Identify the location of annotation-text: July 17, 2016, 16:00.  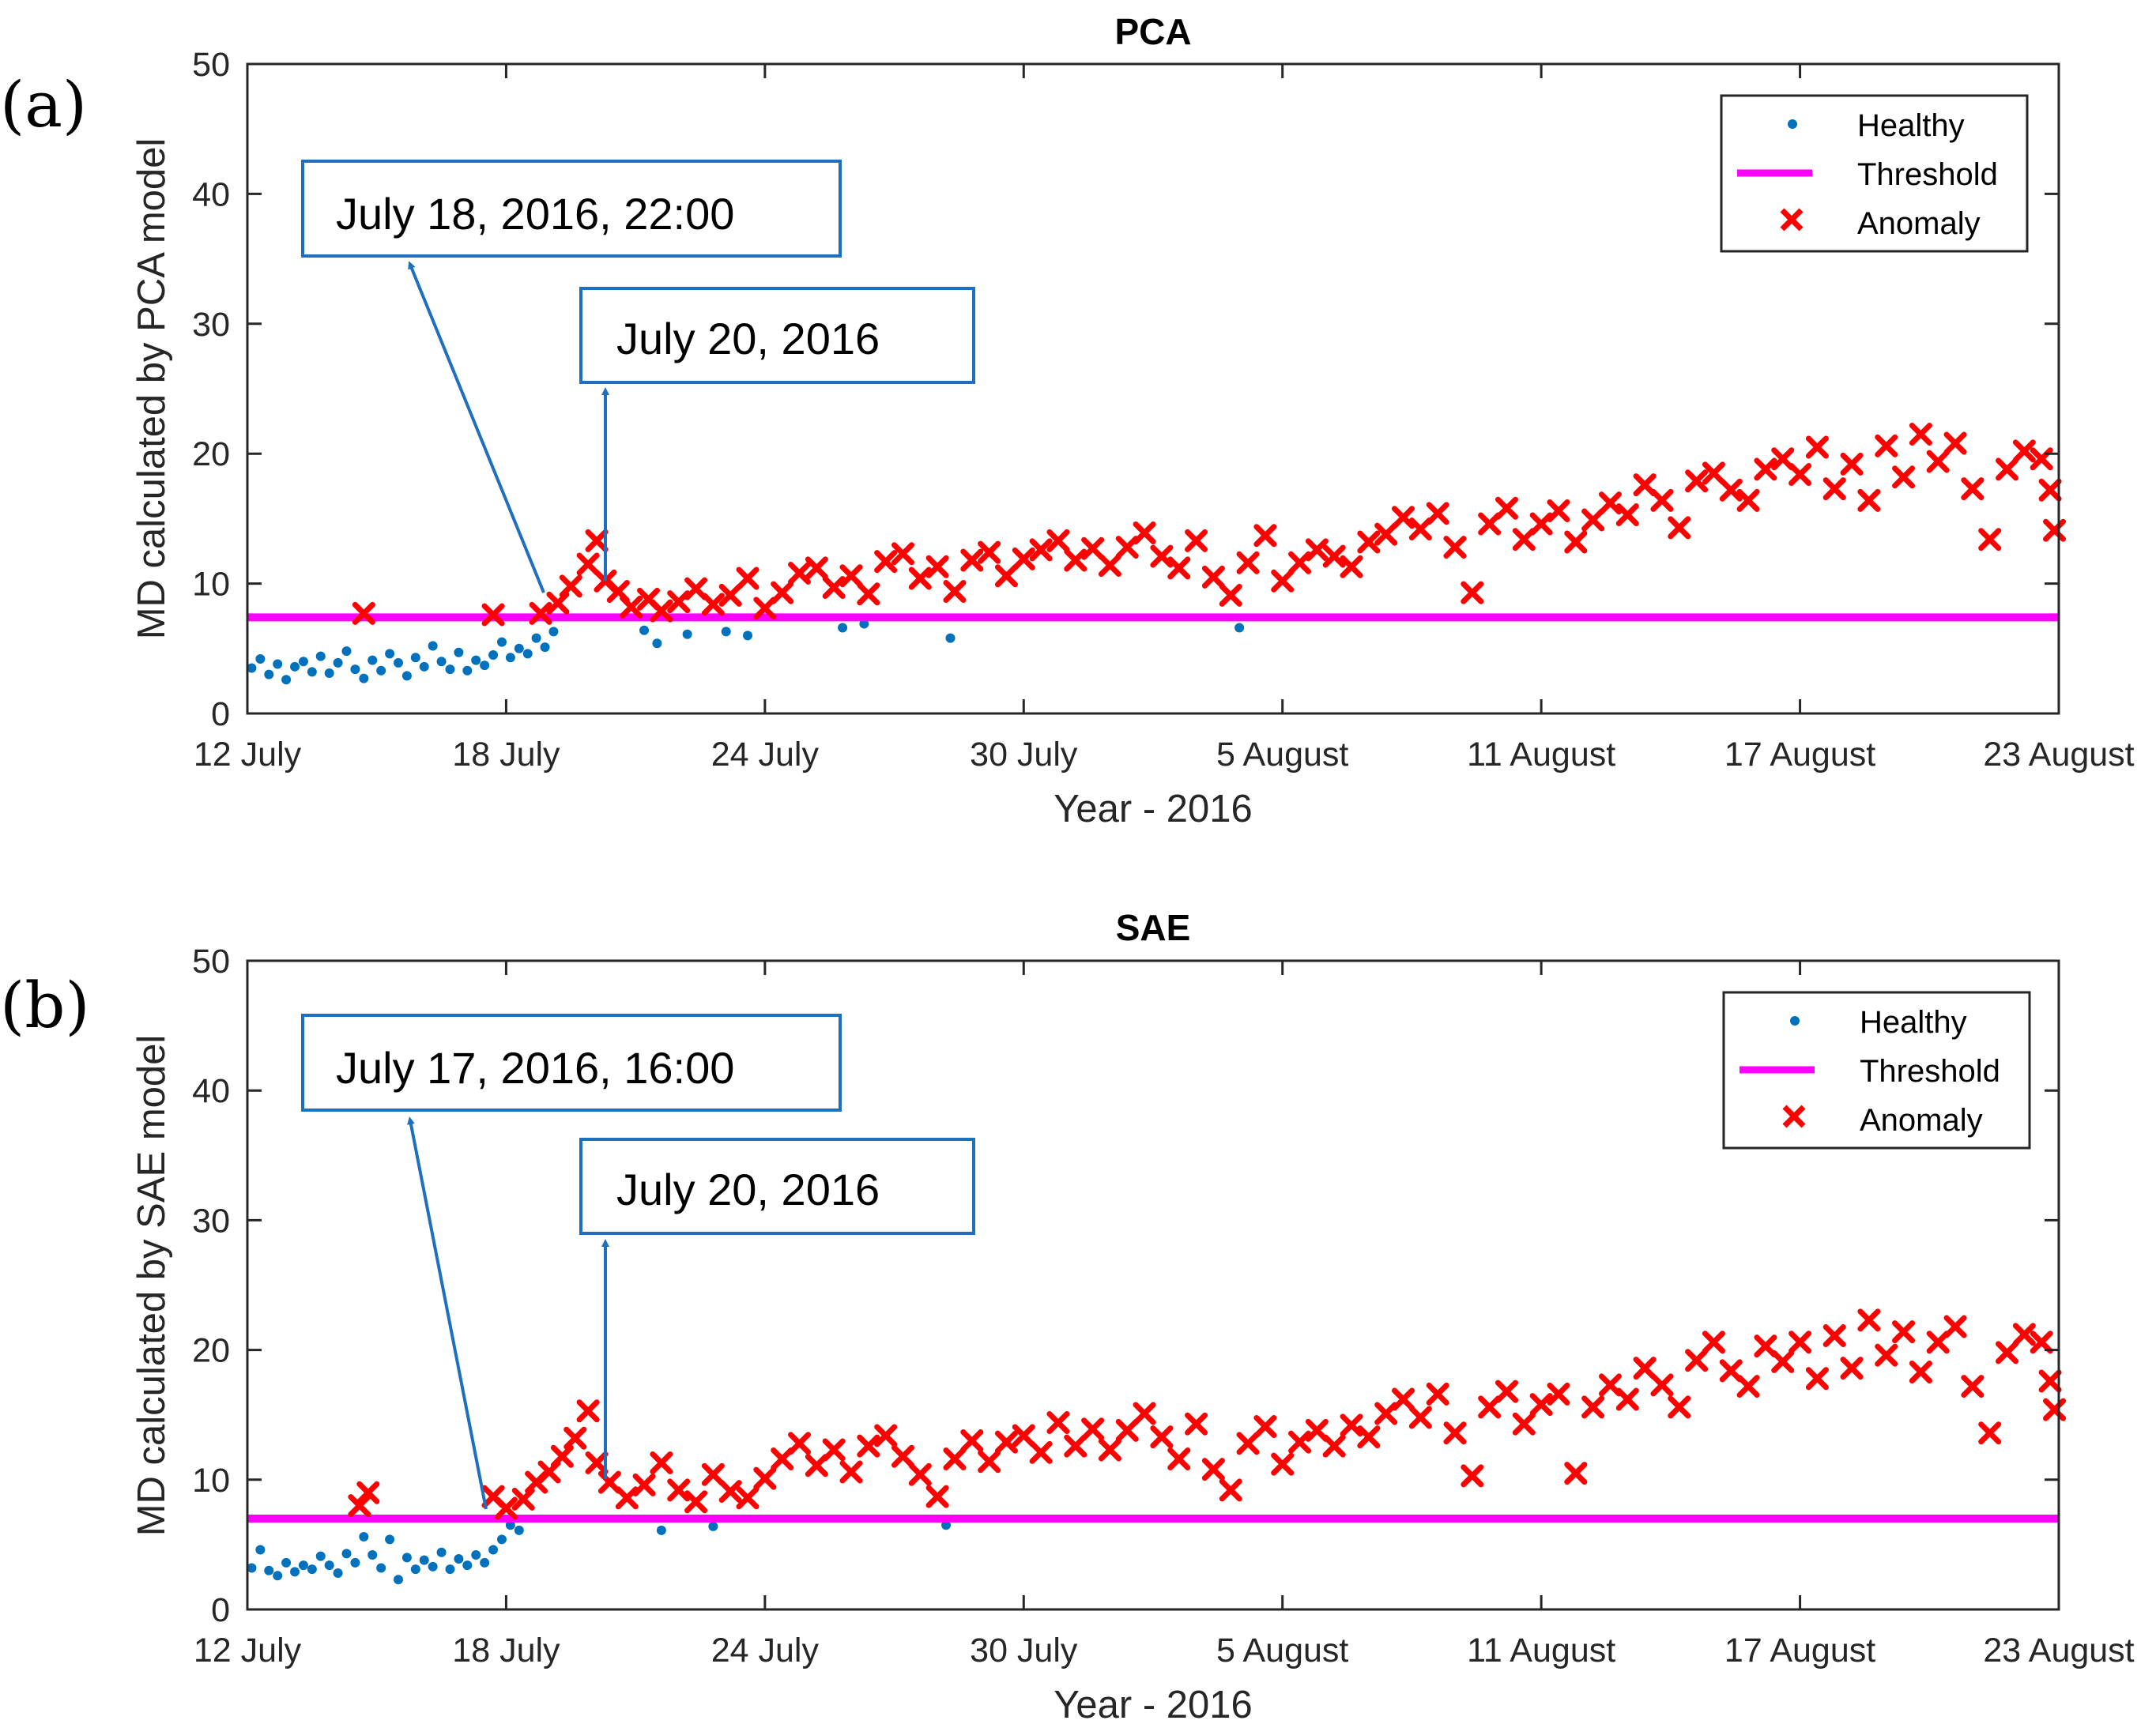
(535, 1068).